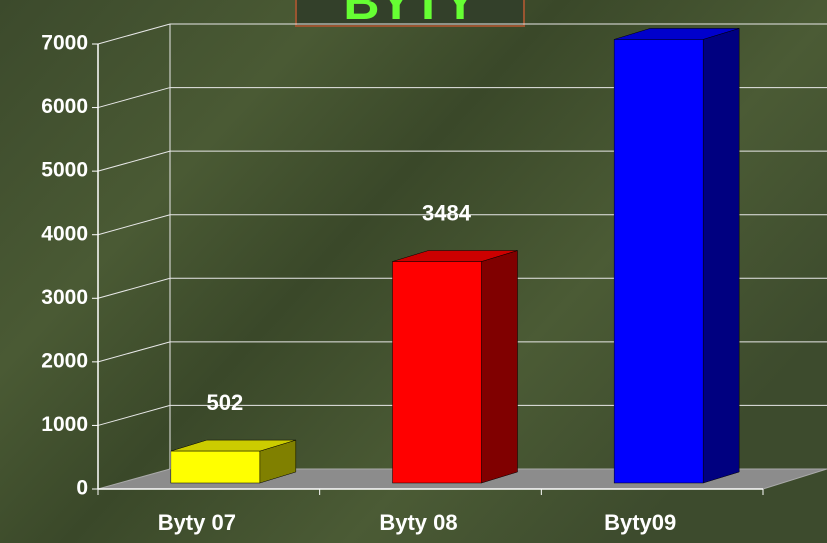  Describe the element at coordinates (64, 170) in the screenshot. I see `y-tick-label: 5000` at that location.